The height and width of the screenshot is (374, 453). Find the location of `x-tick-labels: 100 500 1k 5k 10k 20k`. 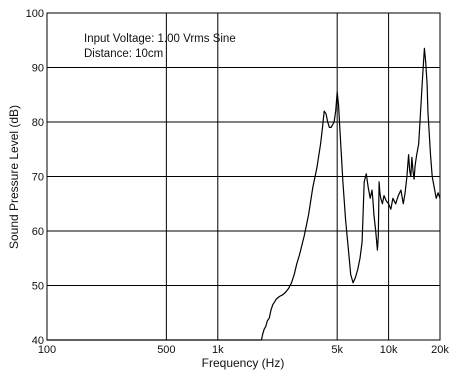

x-tick-labels: 100 500 1k 5k 10k 20k is located at coordinates (244, 350).